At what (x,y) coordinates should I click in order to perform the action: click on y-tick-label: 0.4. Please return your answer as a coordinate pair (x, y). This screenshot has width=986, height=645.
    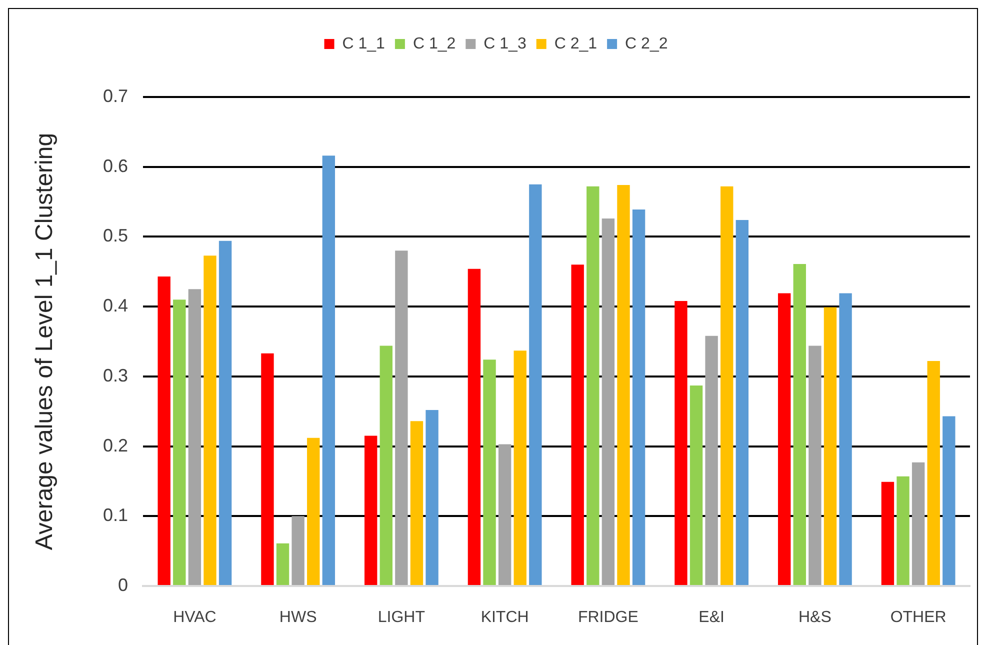
    Looking at the image, I should click on (115, 306).